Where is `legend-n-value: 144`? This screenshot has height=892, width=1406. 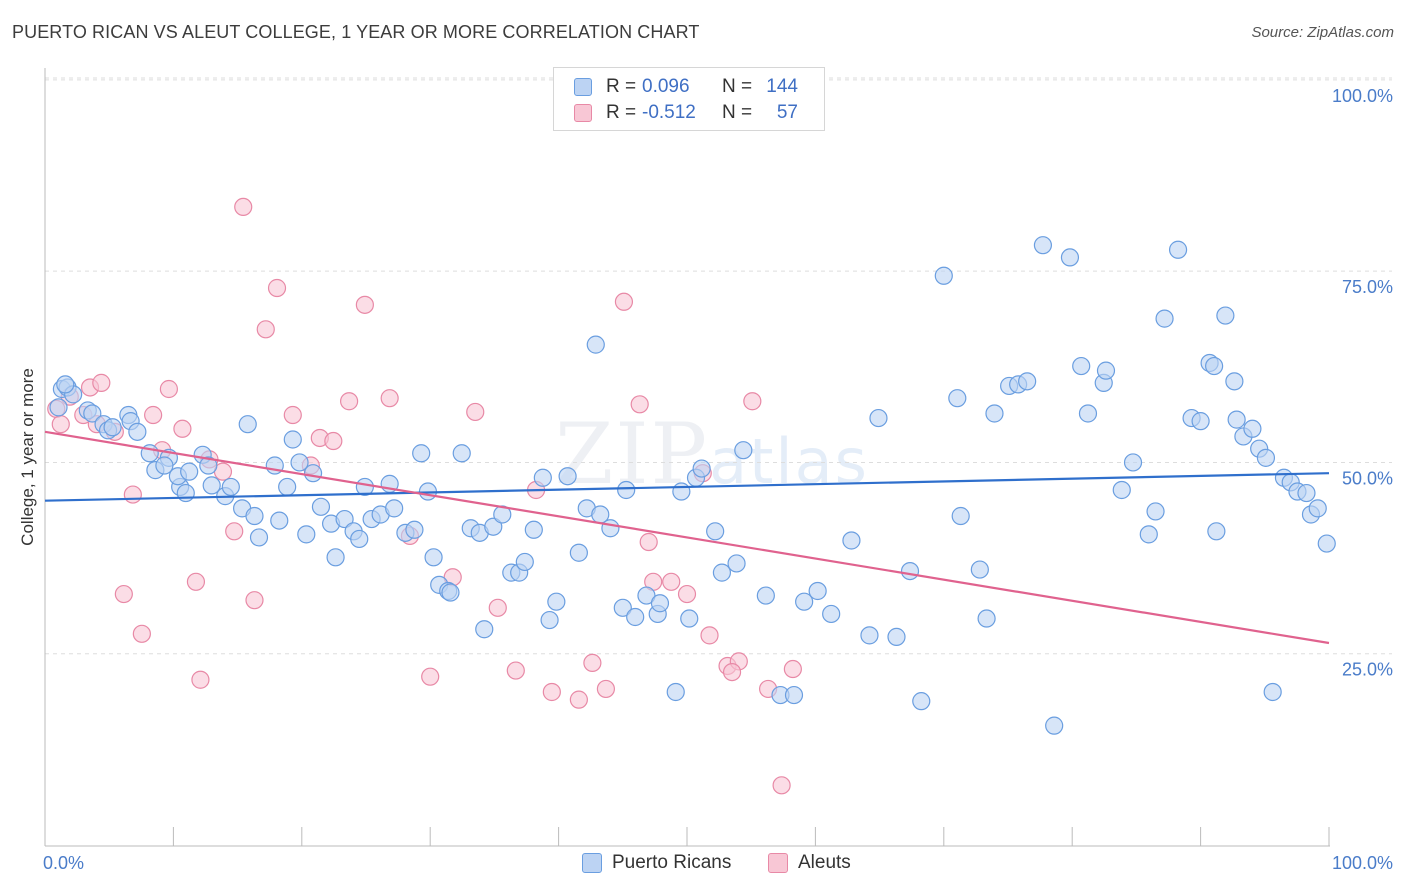
legend-n-value: 144 is located at coordinates (782, 86).